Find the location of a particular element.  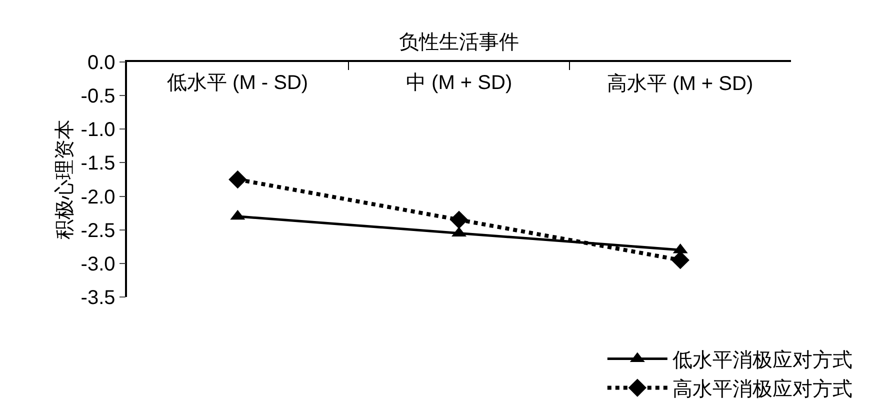

y-tick-label: -1.5 is located at coordinates (98, 163).